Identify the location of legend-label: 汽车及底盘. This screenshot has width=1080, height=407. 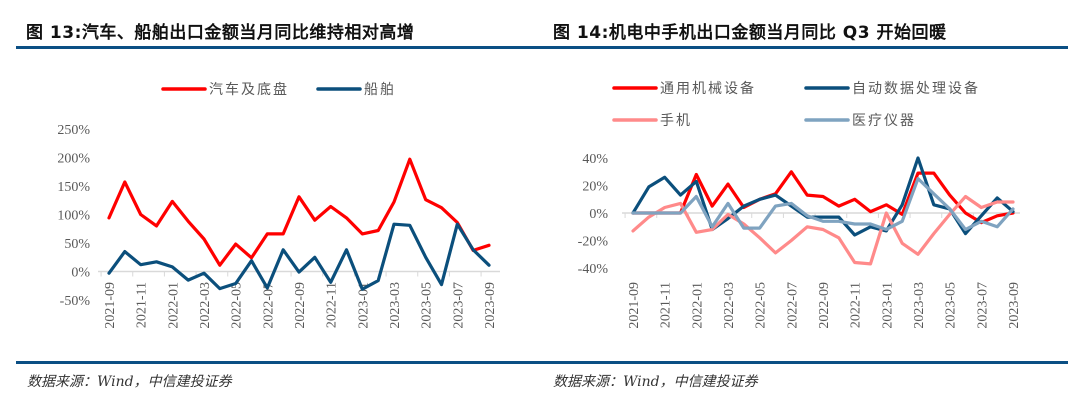
(249, 89).